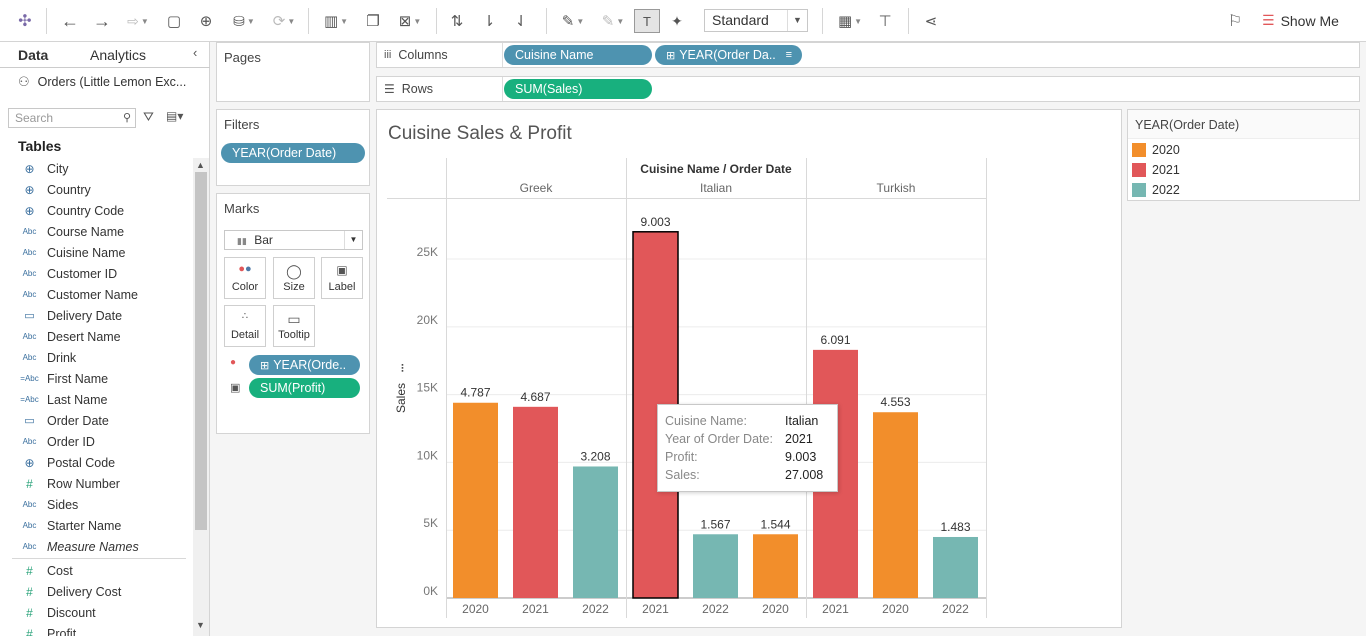 The width and height of the screenshot is (1366, 636). Describe the element at coordinates (342, 270) in the screenshot. I see `text-icon: ▣` at that location.